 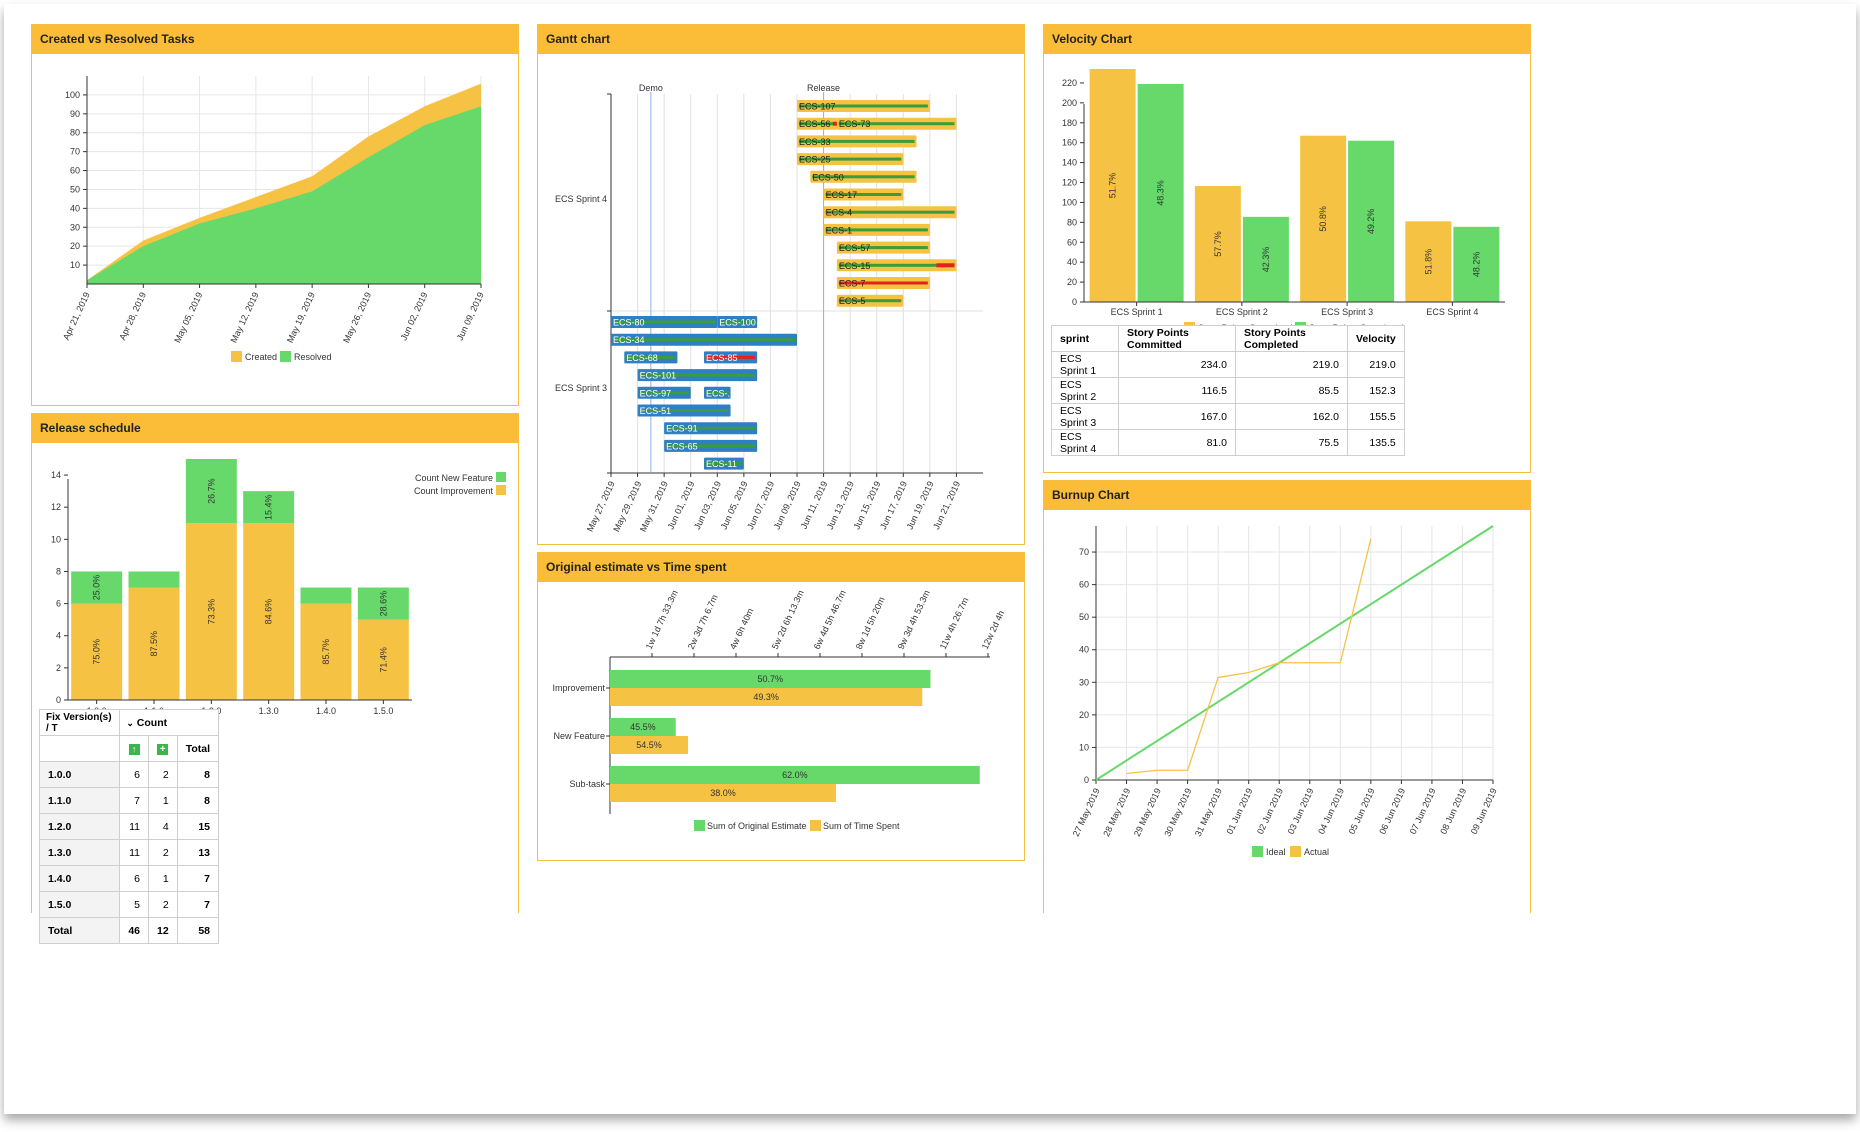 I want to click on y-tick-label: 10, so click(x=75, y=265).